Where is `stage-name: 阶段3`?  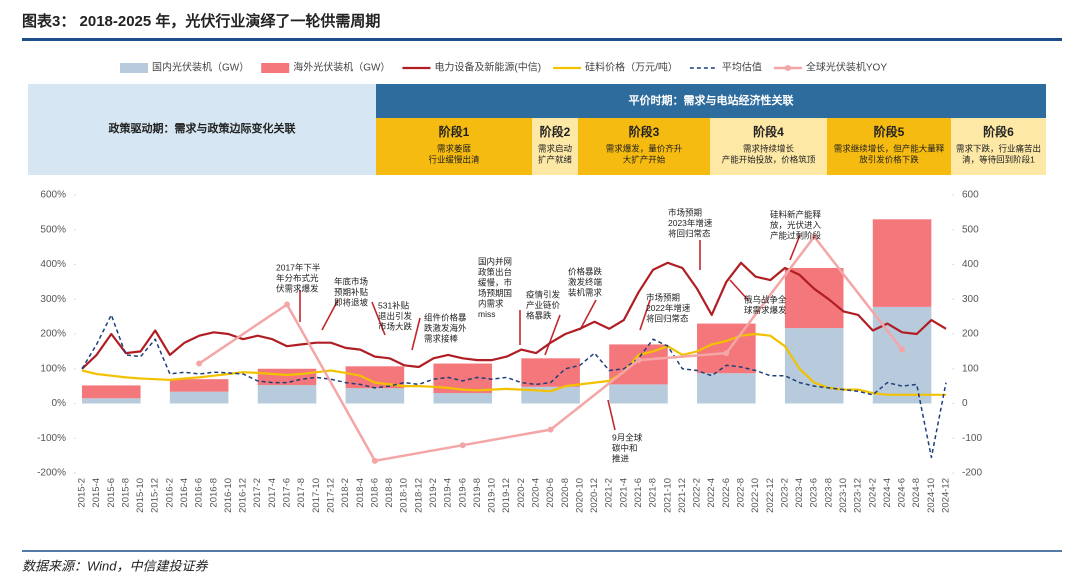 stage-name: 阶段3 is located at coordinates (644, 131).